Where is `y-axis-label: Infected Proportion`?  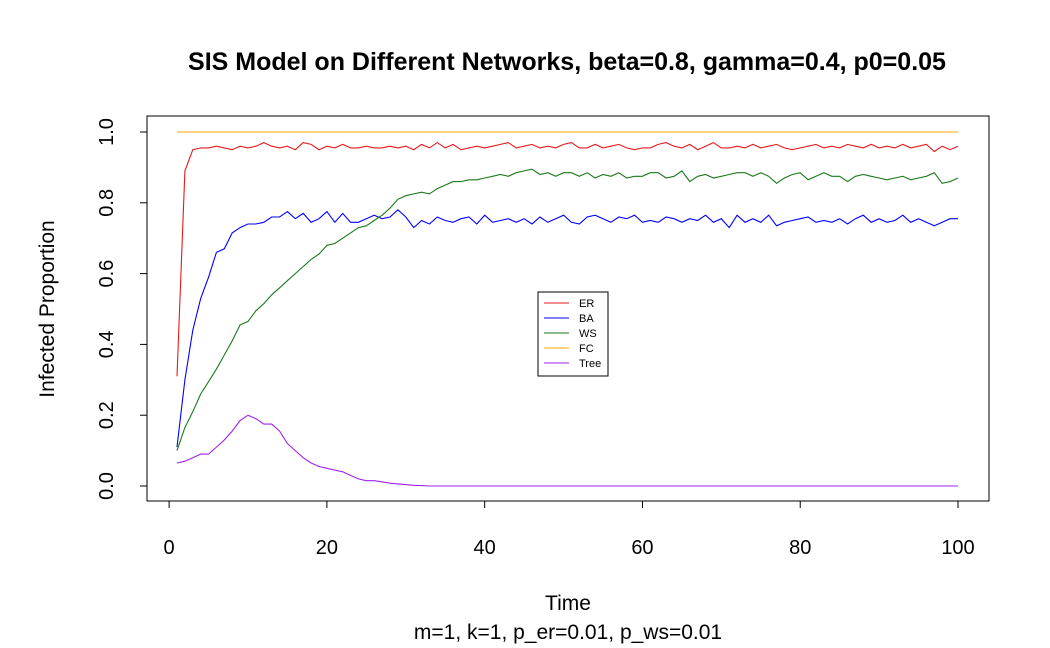 y-axis-label: Infected Proportion is located at coordinates (47, 308).